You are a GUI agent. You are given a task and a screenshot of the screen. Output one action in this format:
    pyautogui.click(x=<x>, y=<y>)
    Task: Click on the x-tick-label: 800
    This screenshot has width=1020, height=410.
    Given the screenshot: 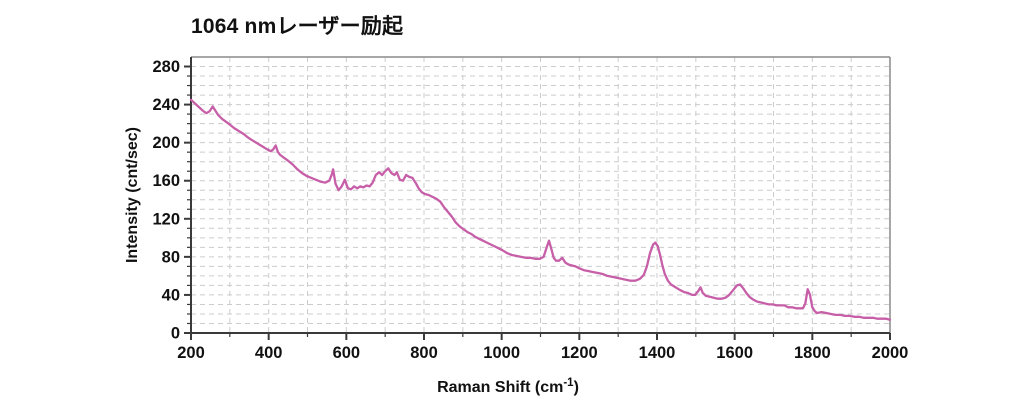 What is the action you would take?
    pyautogui.click(x=424, y=353)
    